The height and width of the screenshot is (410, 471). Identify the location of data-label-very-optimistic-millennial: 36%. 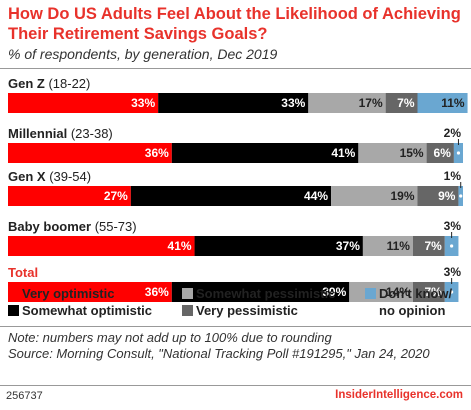
(157, 153).